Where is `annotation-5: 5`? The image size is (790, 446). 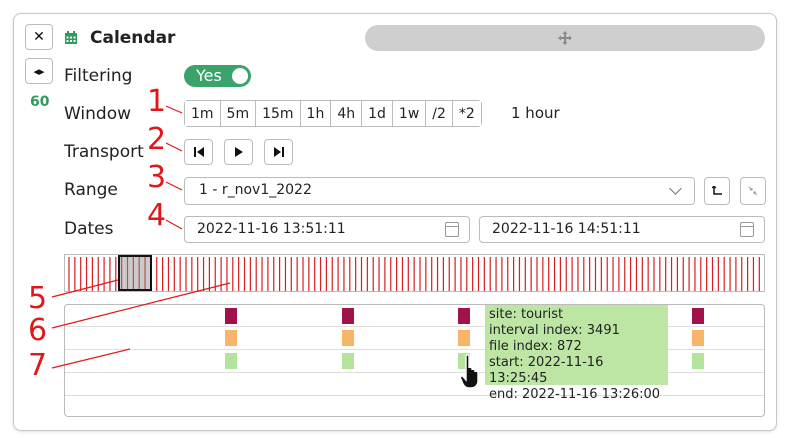 annotation-5: 5 is located at coordinates (38, 298).